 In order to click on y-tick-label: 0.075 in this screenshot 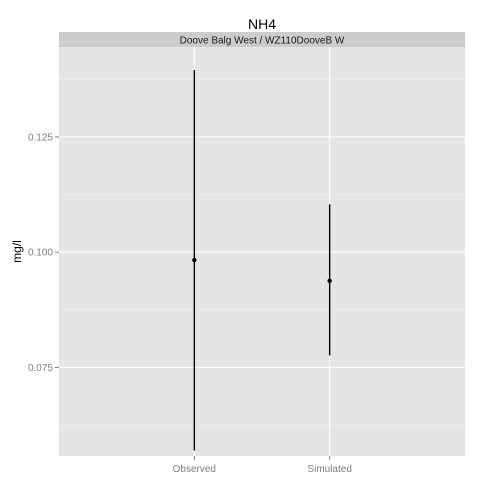, I will do `click(40, 368)`.